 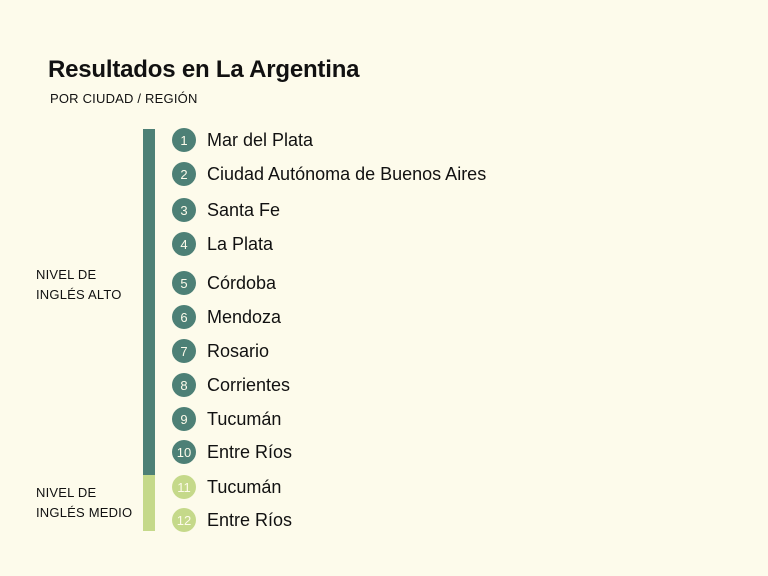 What do you see at coordinates (242, 282) in the screenshot?
I see `rank-city-name: Córdoba` at bounding box center [242, 282].